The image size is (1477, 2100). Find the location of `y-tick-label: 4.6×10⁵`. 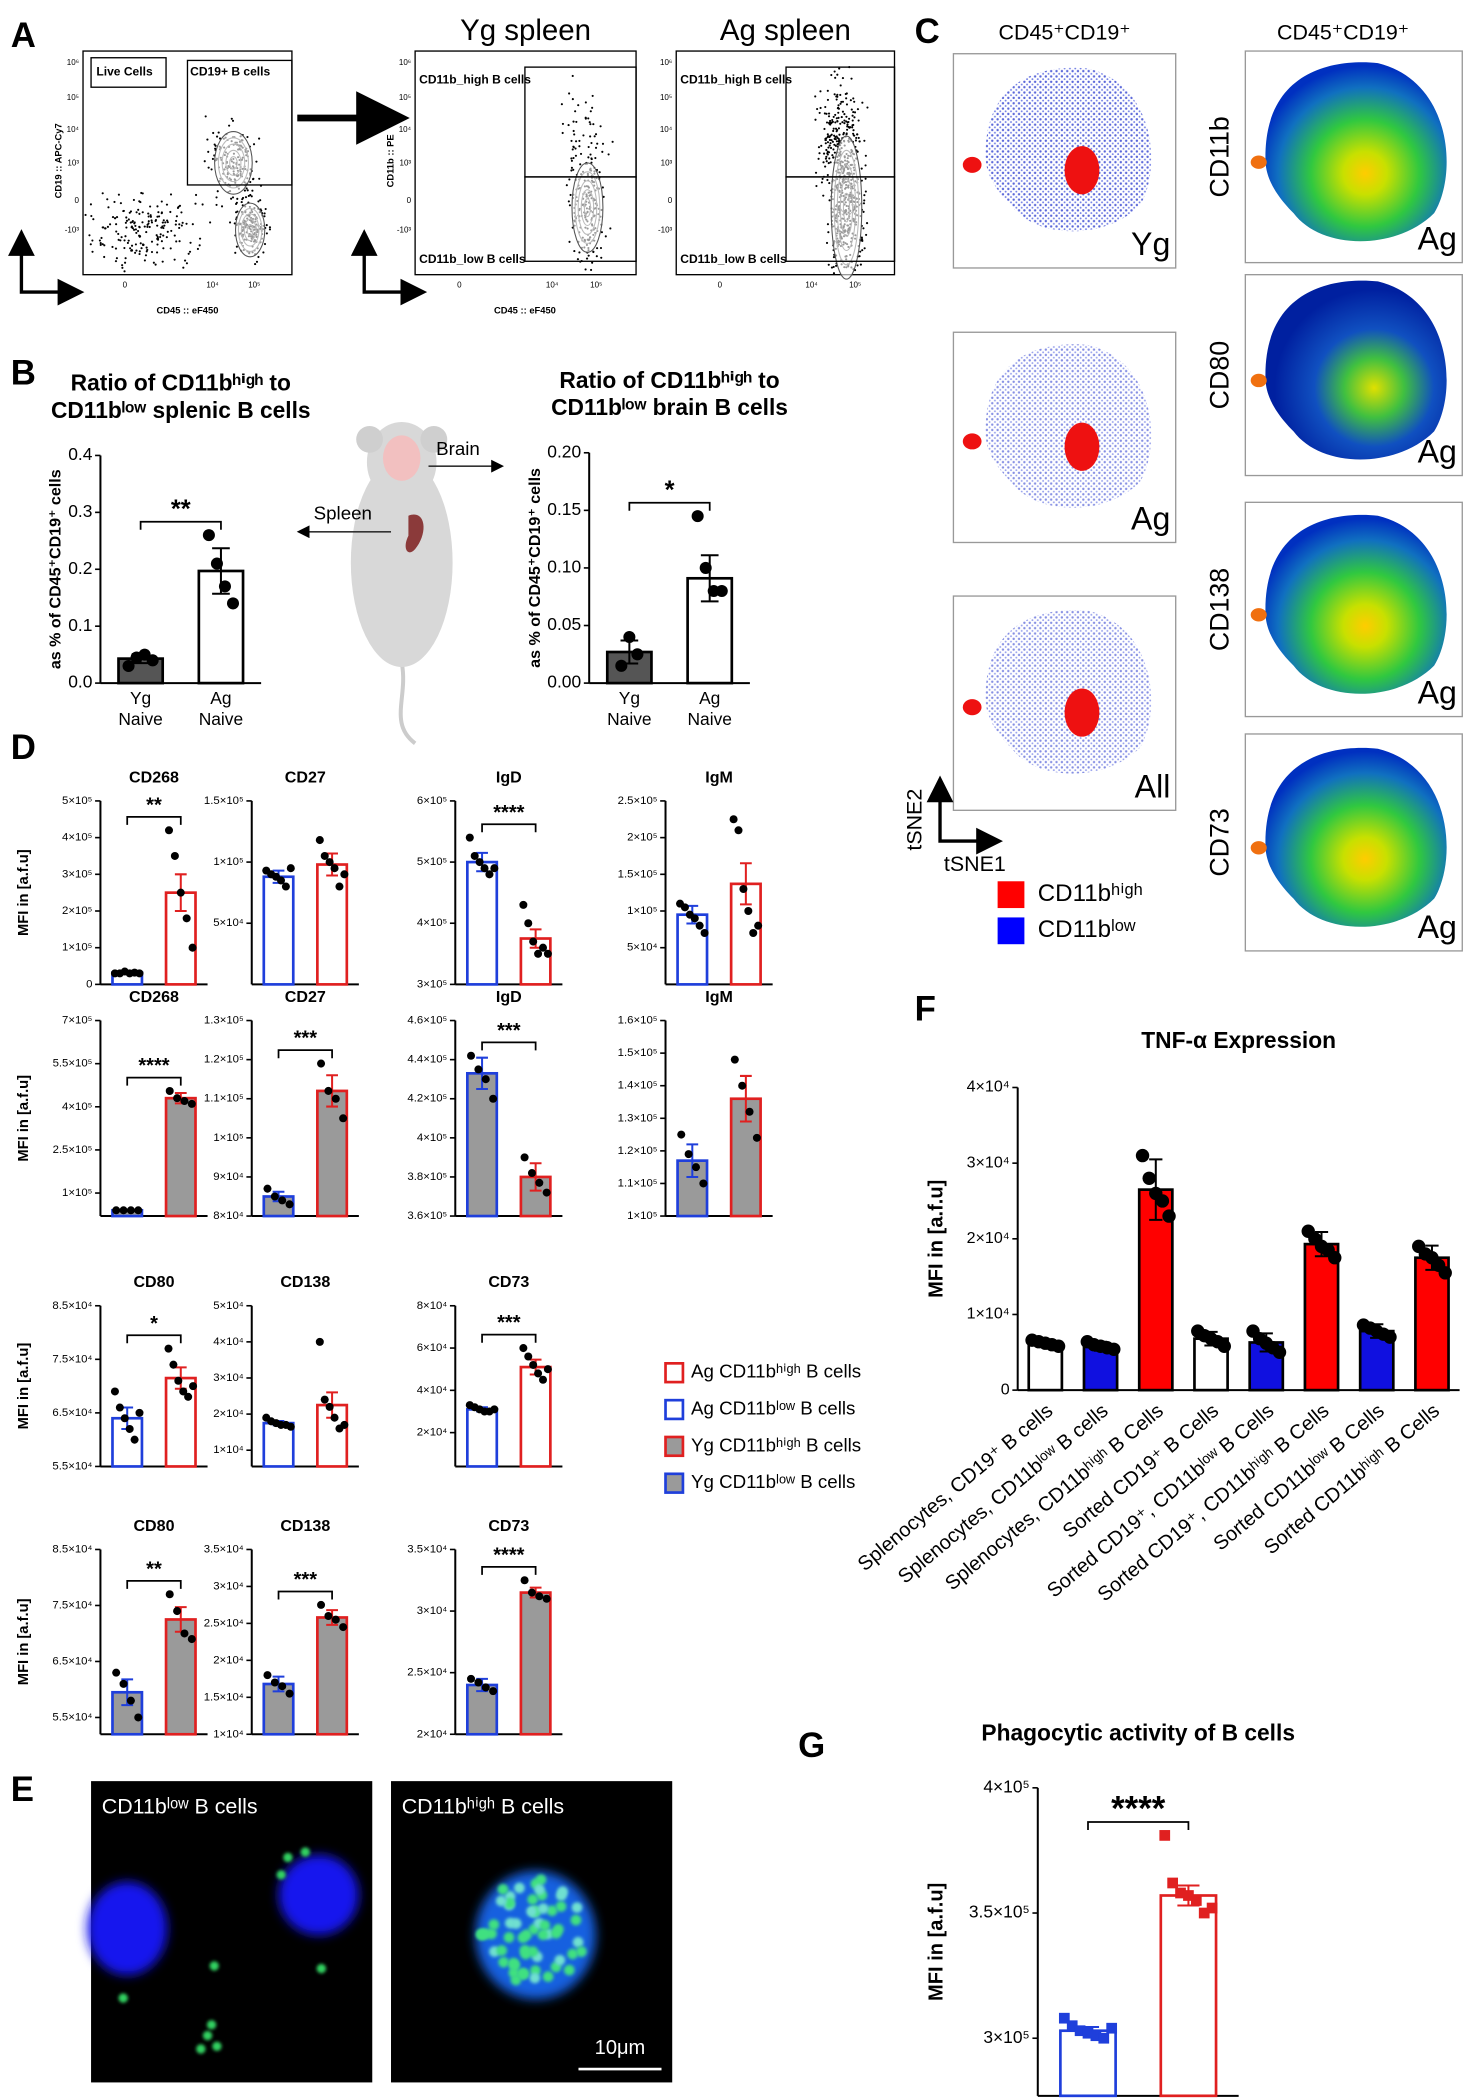

y-tick-label: 4.6×10⁵ is located at coordinates (427, 1021).